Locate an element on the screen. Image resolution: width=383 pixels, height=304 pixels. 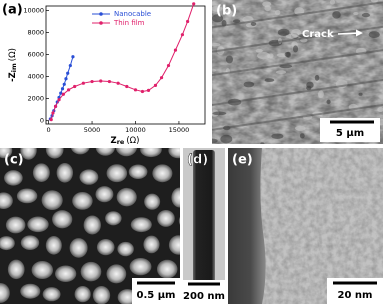
nanocable-rod is located at coordinates (204, 217).